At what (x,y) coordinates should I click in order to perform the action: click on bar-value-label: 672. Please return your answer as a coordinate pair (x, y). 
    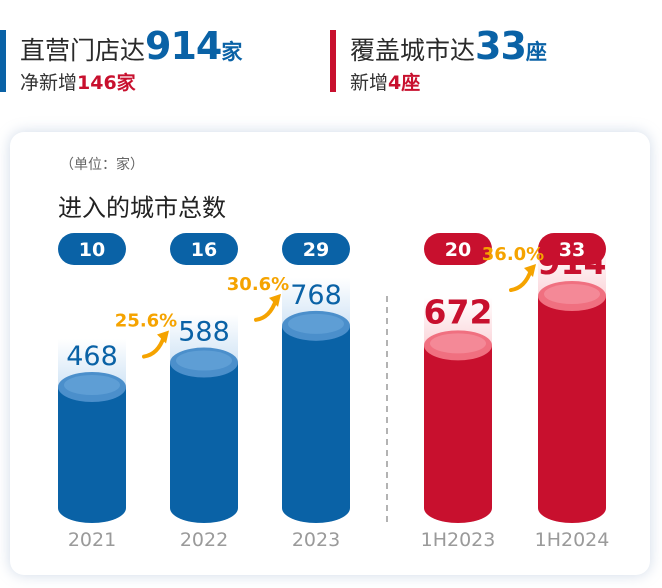
    Looking at the image, I should click on (458, 311).